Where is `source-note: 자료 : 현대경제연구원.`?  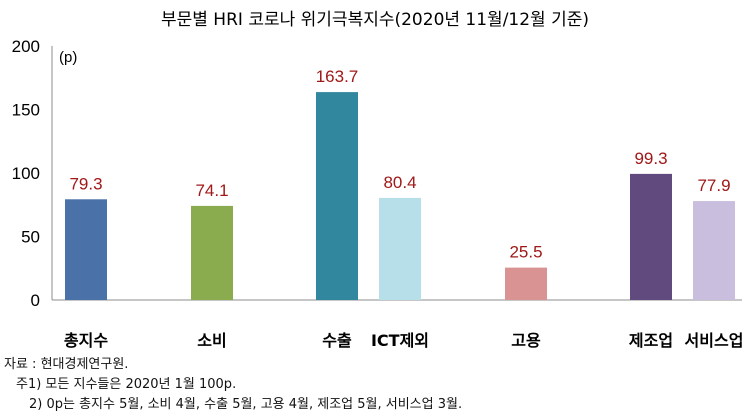 source-note: 자료 : 현대경제연구원. is located at coordinates (66, 364).